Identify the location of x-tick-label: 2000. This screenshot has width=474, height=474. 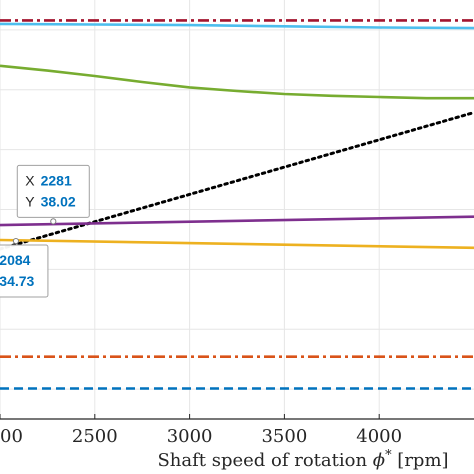
(11, 436).